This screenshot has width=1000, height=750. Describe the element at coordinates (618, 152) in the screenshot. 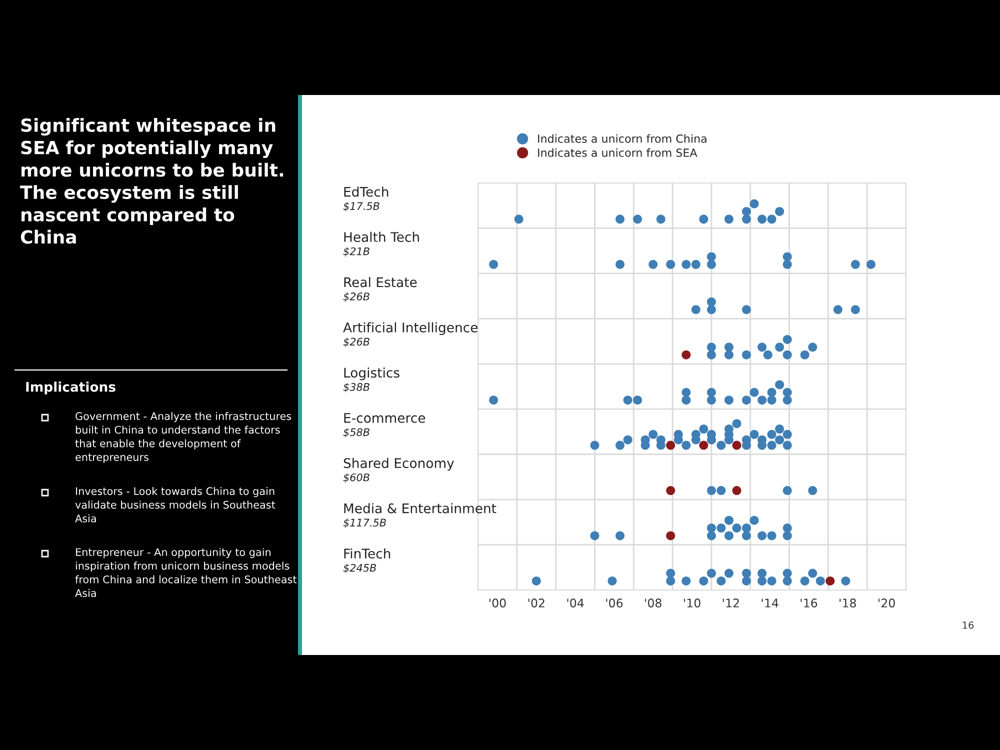

I see `legend-label: Indicates a unicorn from SEA` at that location.